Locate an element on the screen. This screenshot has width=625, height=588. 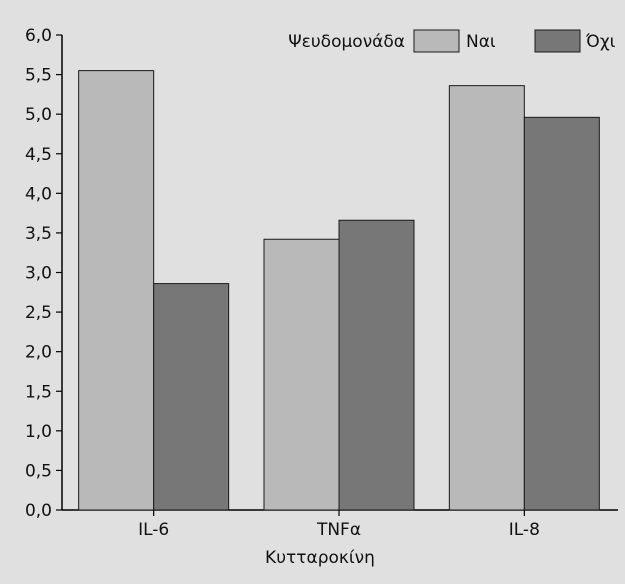
y-tick-label: 3,0 is located at coordinates (38, 274).